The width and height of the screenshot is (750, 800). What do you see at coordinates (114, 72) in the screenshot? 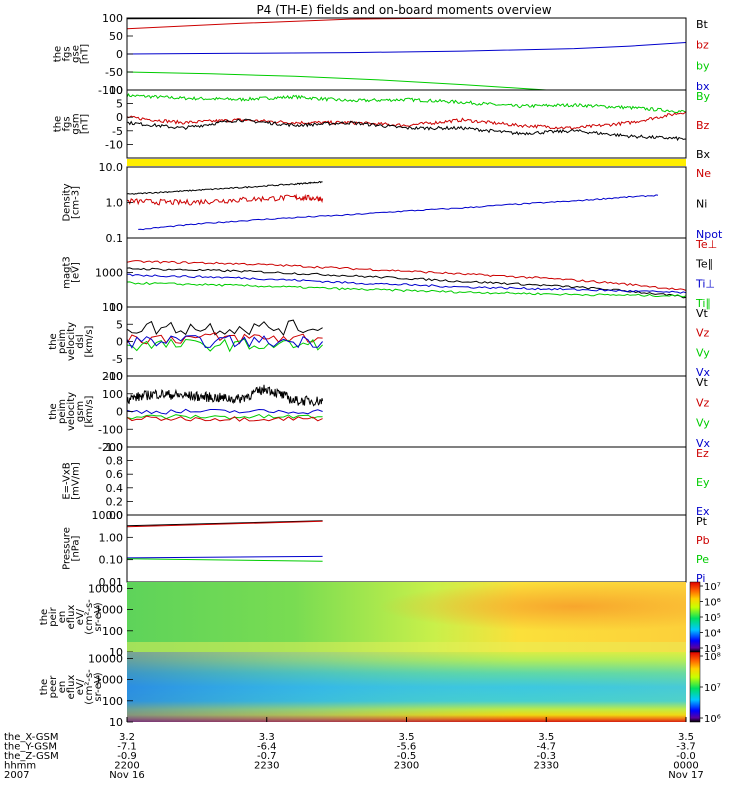
I see `y-tick-label: -50` at bounding box center [114, 72].